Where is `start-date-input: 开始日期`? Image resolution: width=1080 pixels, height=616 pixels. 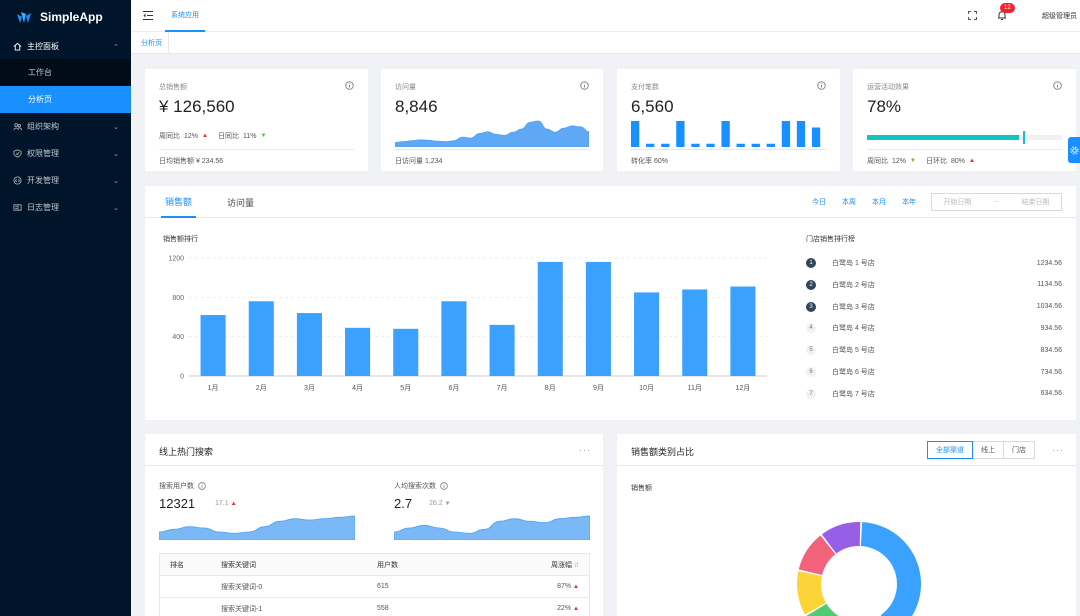 start-date-input: 开始日期 is located at coordinates (957, 202).